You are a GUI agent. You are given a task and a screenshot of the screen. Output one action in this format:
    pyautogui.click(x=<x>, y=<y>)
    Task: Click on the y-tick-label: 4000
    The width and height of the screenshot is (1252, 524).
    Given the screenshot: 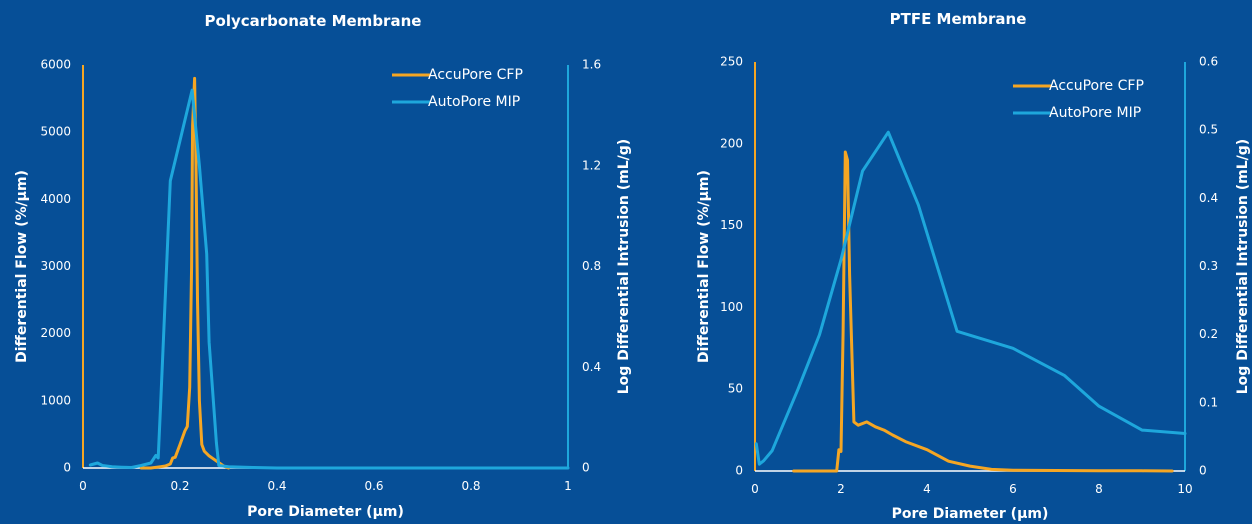 What is the action you would take?
    pyautogui.click(x=55, y=199)
    